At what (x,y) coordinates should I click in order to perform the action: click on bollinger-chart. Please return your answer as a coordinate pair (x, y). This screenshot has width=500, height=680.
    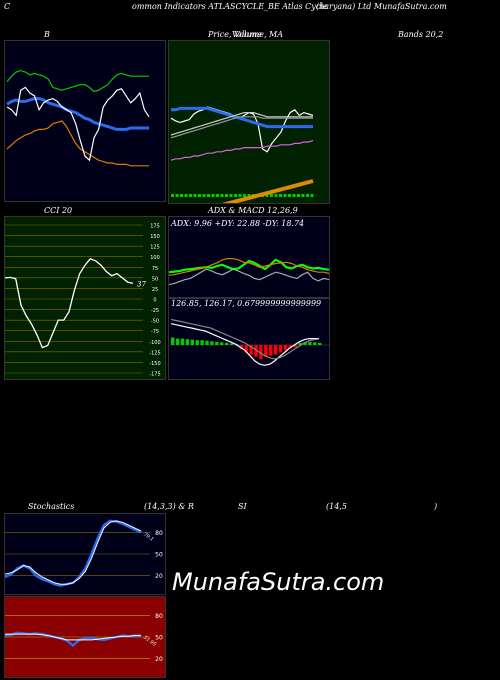
    Looking at the image, I should click on (78, 118).